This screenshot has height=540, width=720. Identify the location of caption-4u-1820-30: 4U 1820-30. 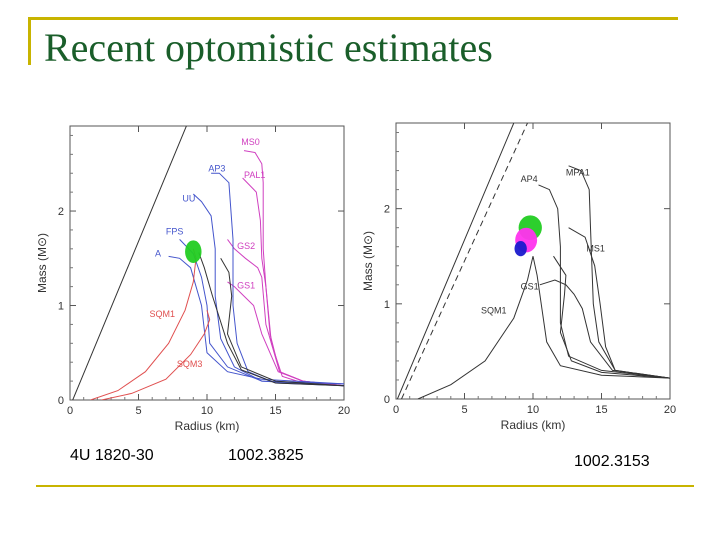
(112, 455).